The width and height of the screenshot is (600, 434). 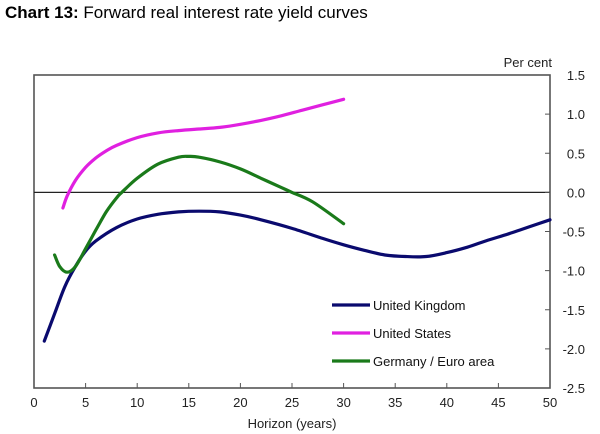 I want to click on chart-title-prefix: Chart 13:, so click(x=42, y=12).